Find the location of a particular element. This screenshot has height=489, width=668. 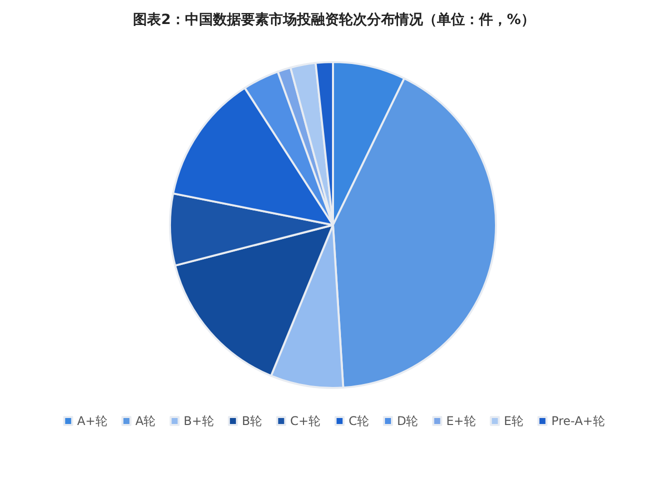

legend-label: E轮 is located at coordinates (514, 421).